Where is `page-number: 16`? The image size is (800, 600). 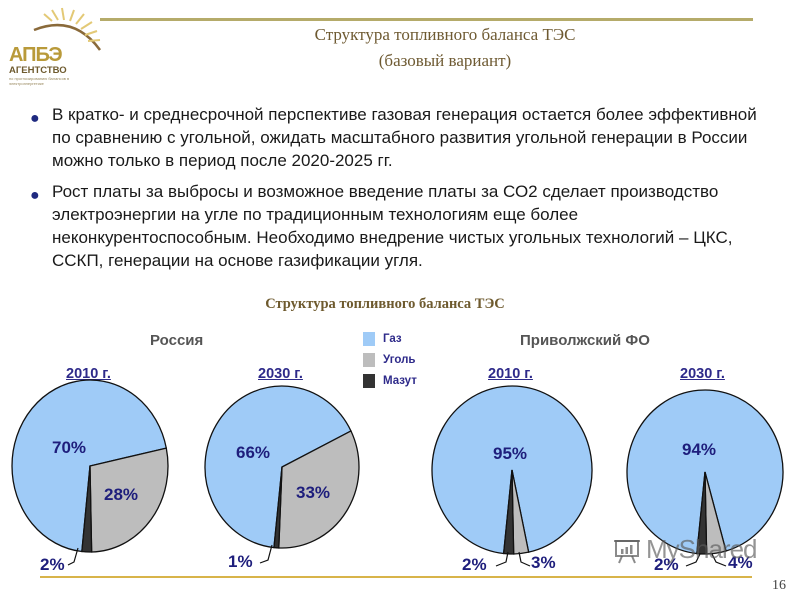 page-number: 16 is located at coordinates (779, 585).